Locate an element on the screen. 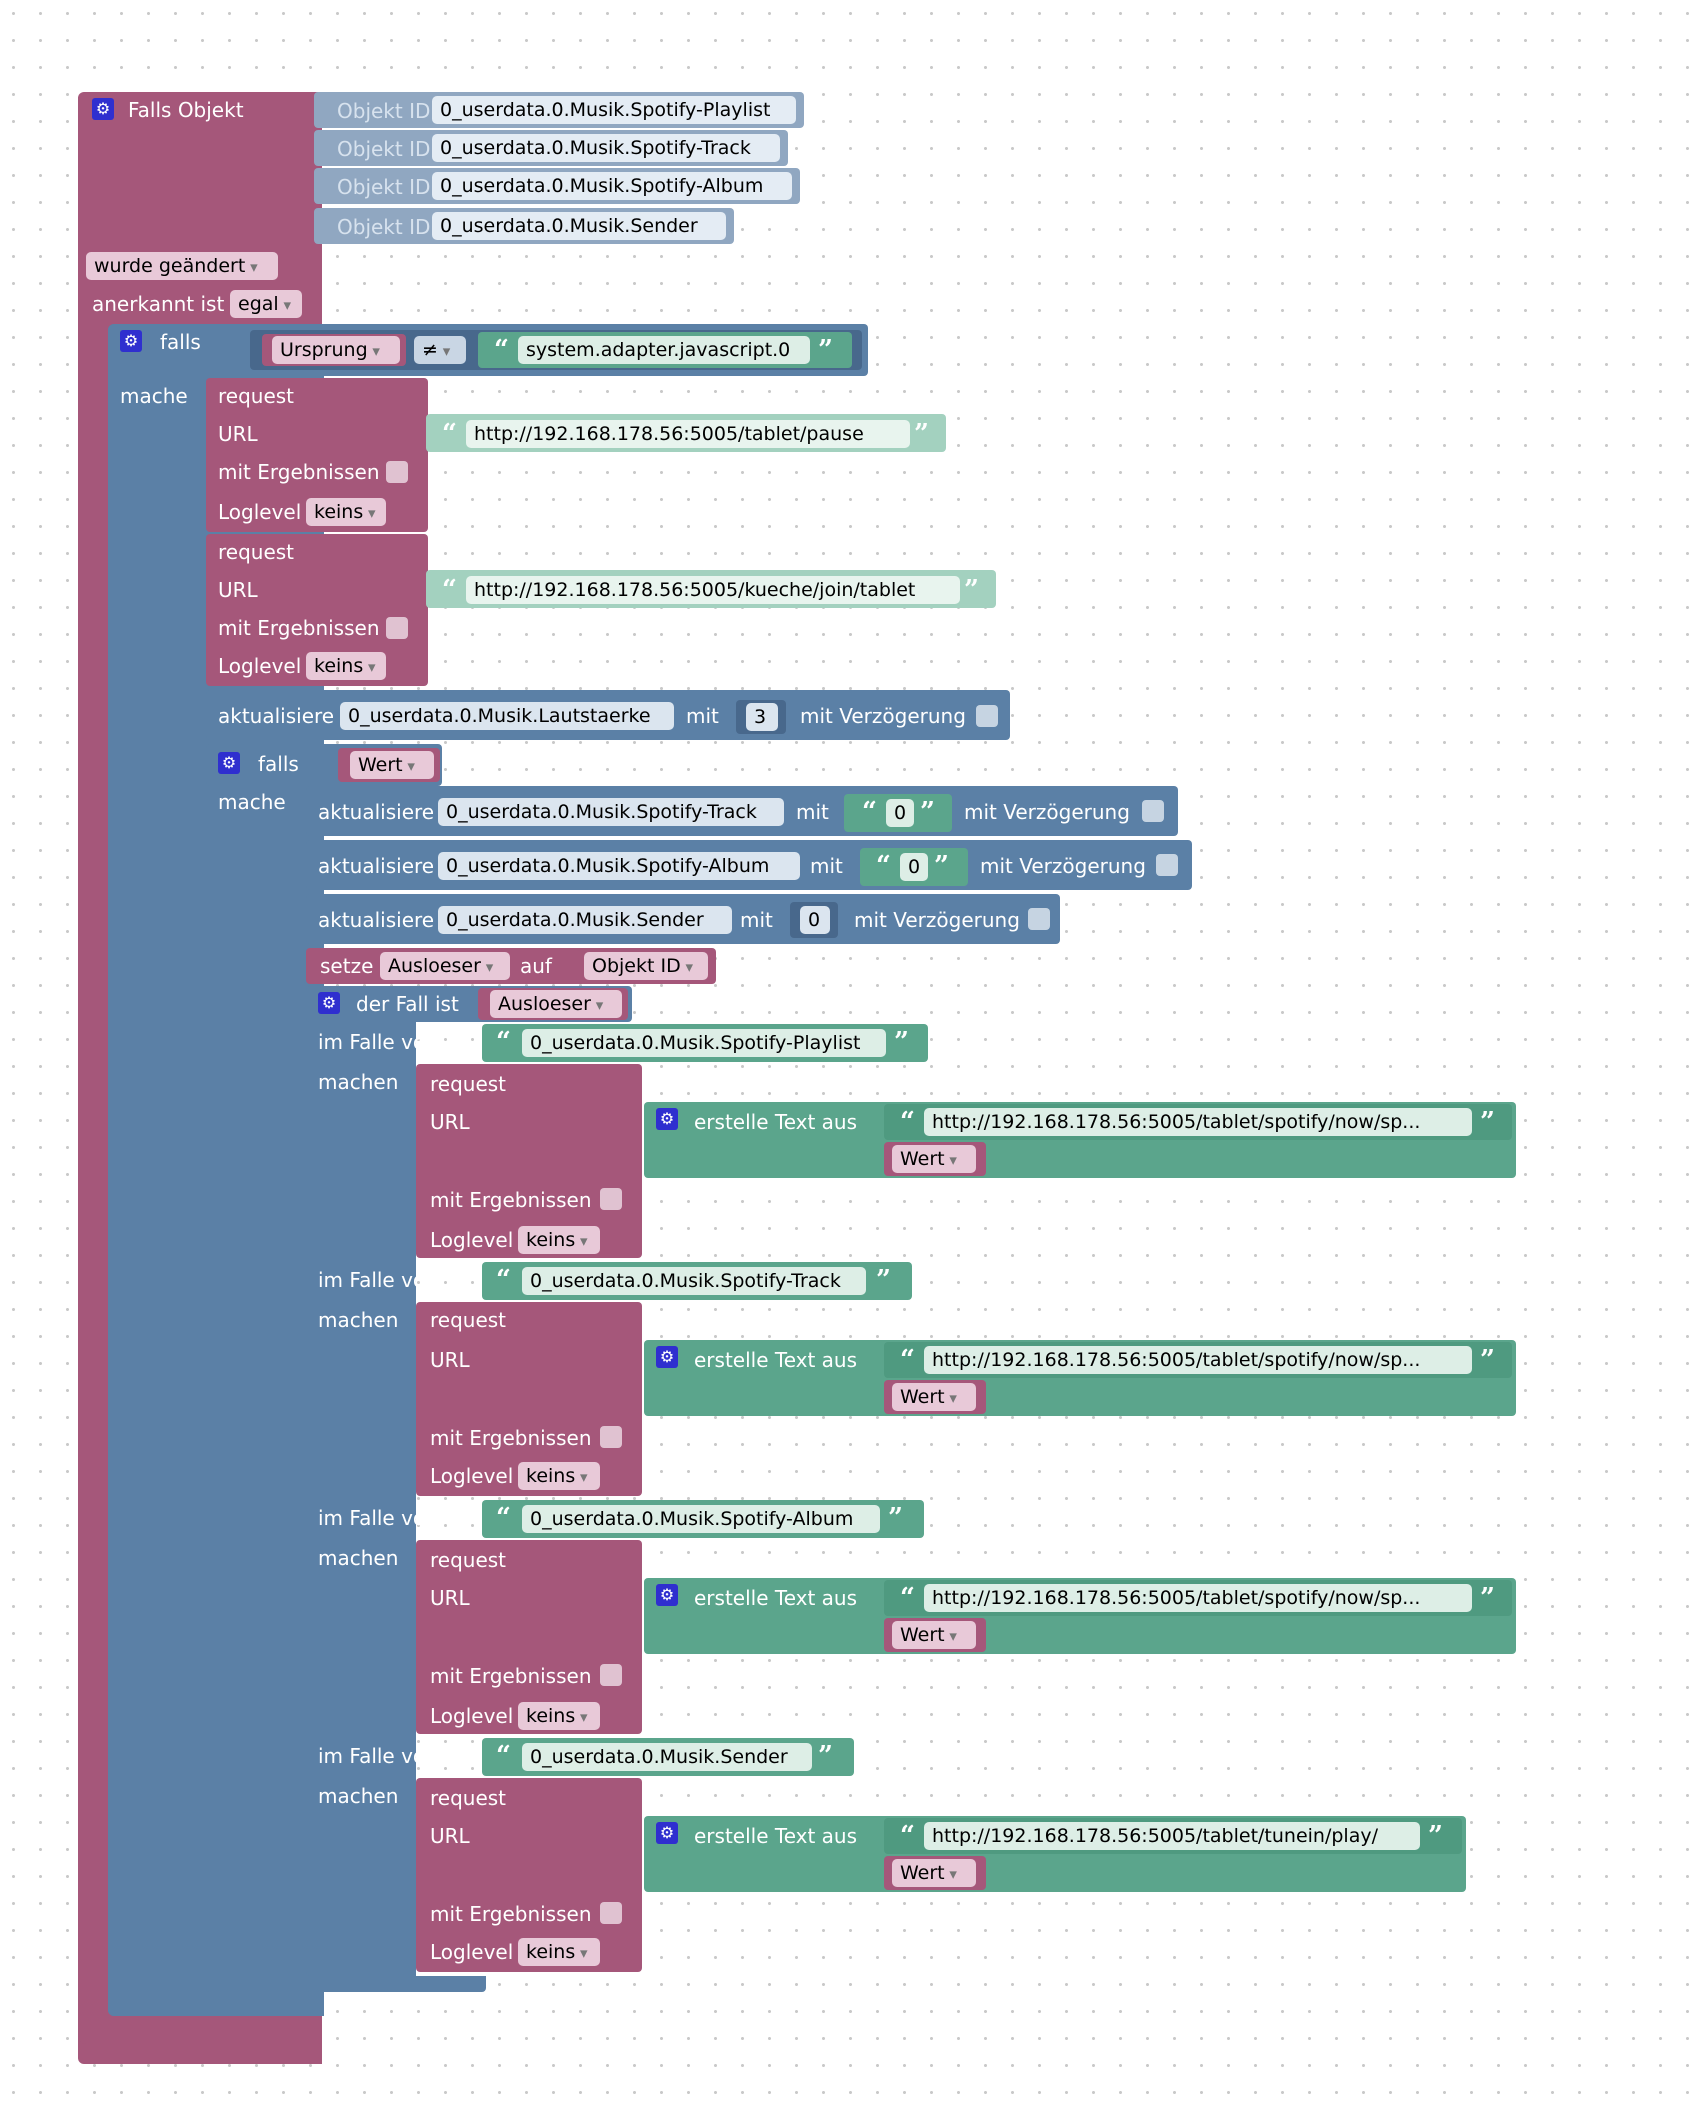 The image size is (1702, 2112). case-loglevel-dropdown-4: keins is located at coordinates (559, 1952).